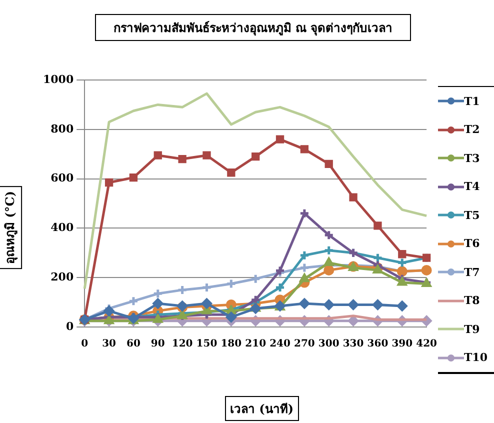 The image size is (494, 423). What do you see at coordinates (472, 101) in the screenshot?
I see `legend-label: T1` at bounding box center [472, 101].